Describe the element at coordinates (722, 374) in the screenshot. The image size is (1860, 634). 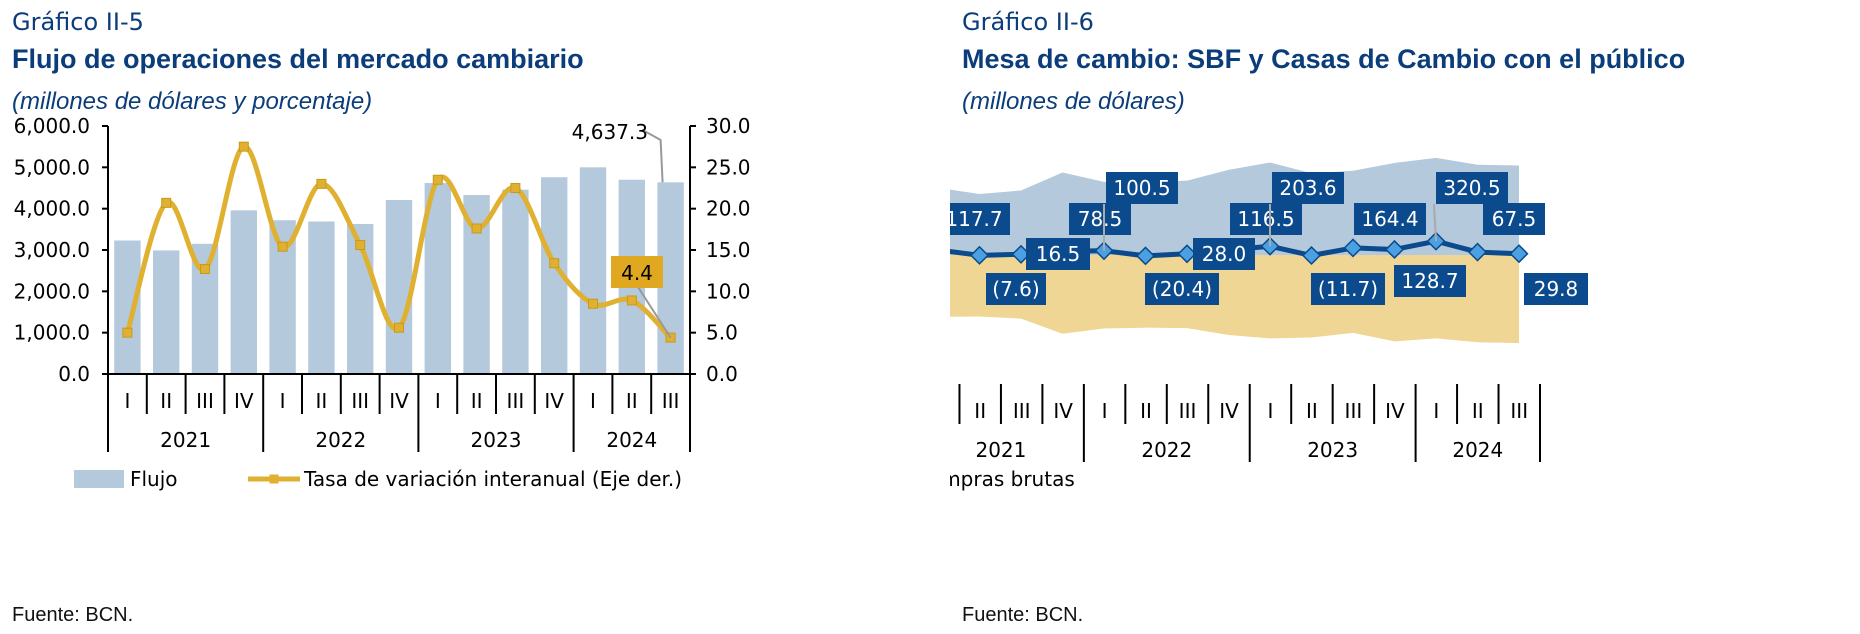
I see `y2-tick-label: 0.0` at that location.